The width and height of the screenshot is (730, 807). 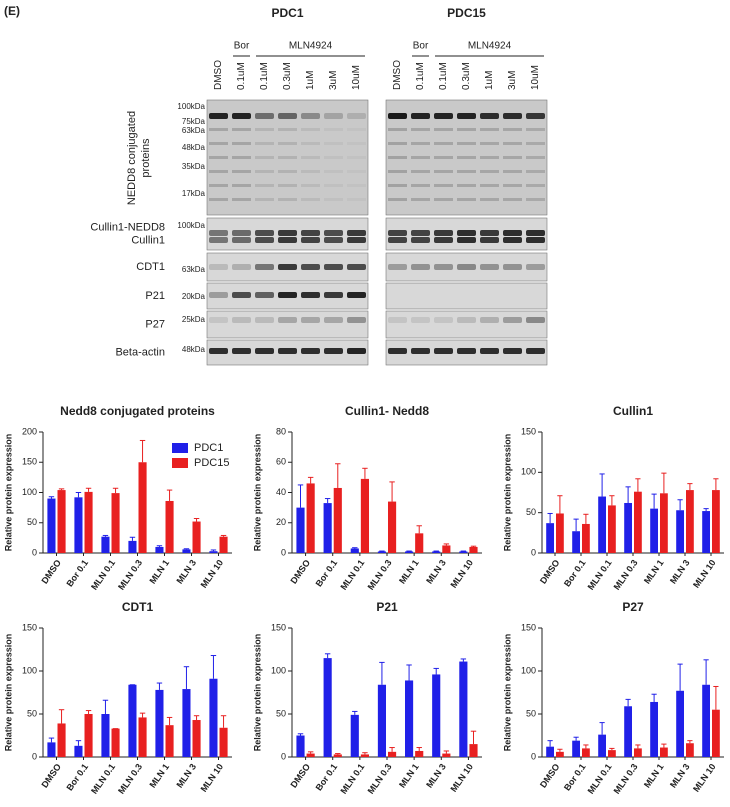 What do you see at coordinates (466, 267) in the screenshot?
I see `blot-strip` at bounding box center [466, 267].